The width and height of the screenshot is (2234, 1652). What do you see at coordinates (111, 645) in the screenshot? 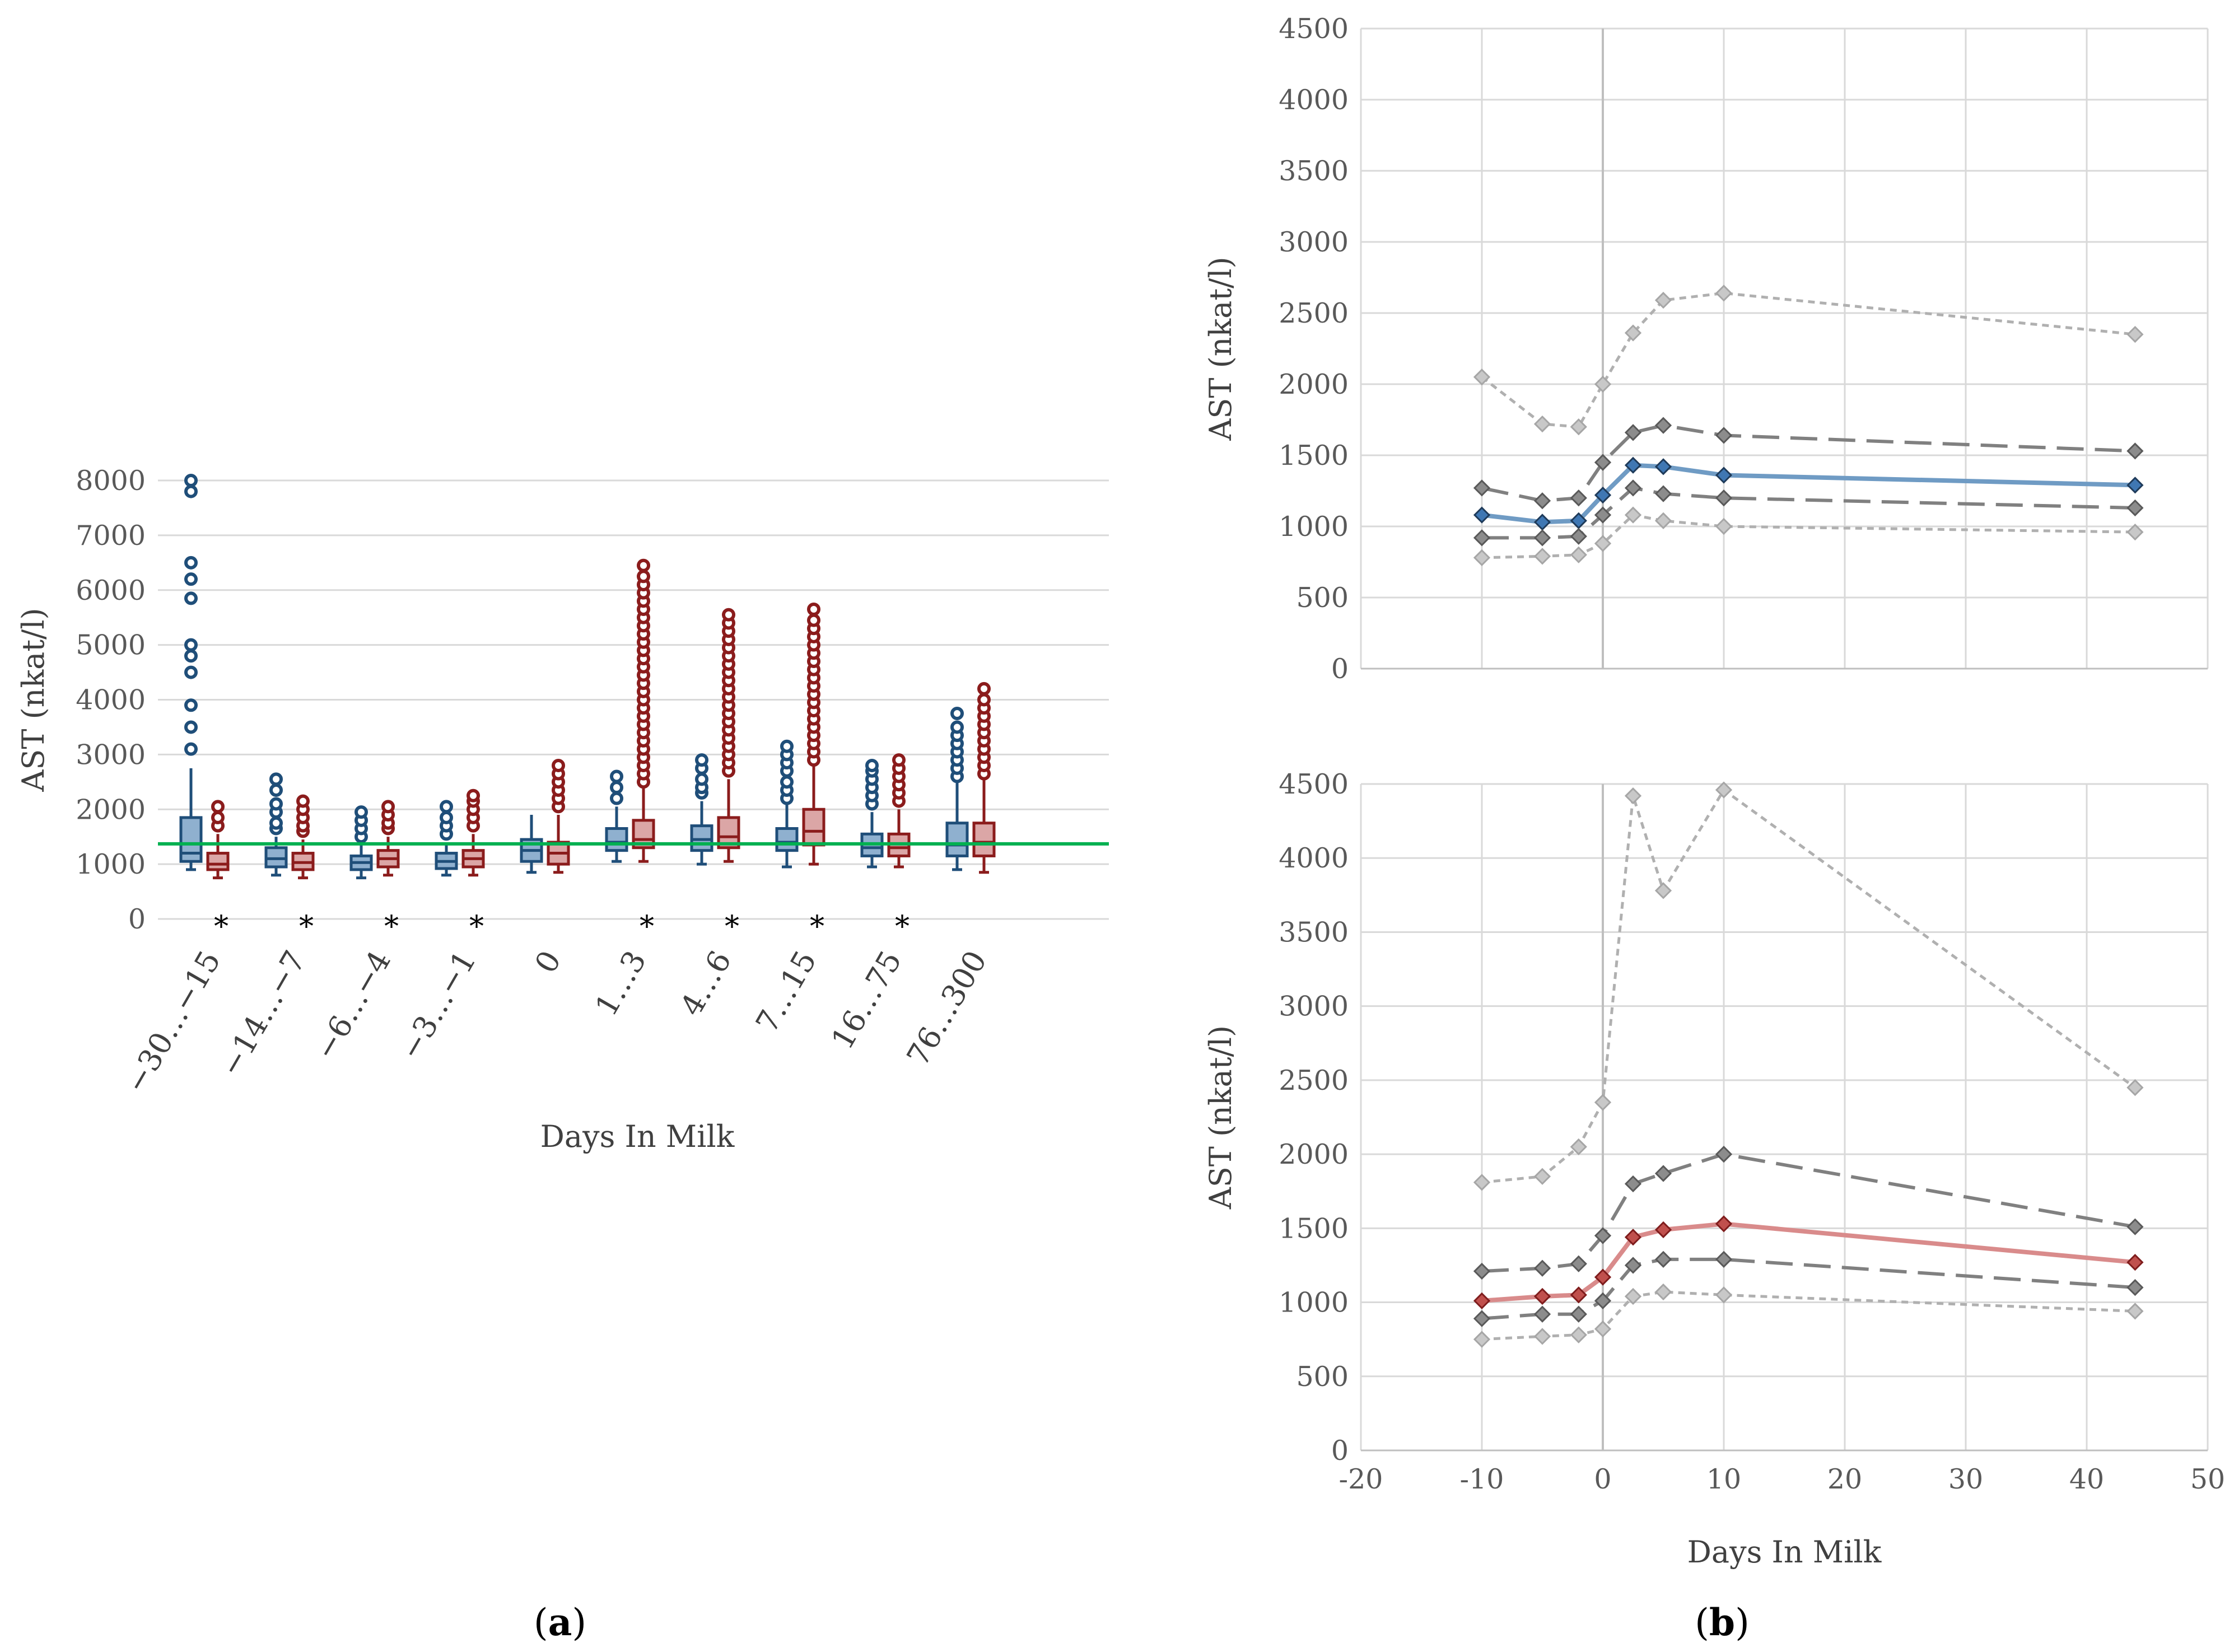
I see `y-tick-label: 5000` at bounding box center [111, 645].